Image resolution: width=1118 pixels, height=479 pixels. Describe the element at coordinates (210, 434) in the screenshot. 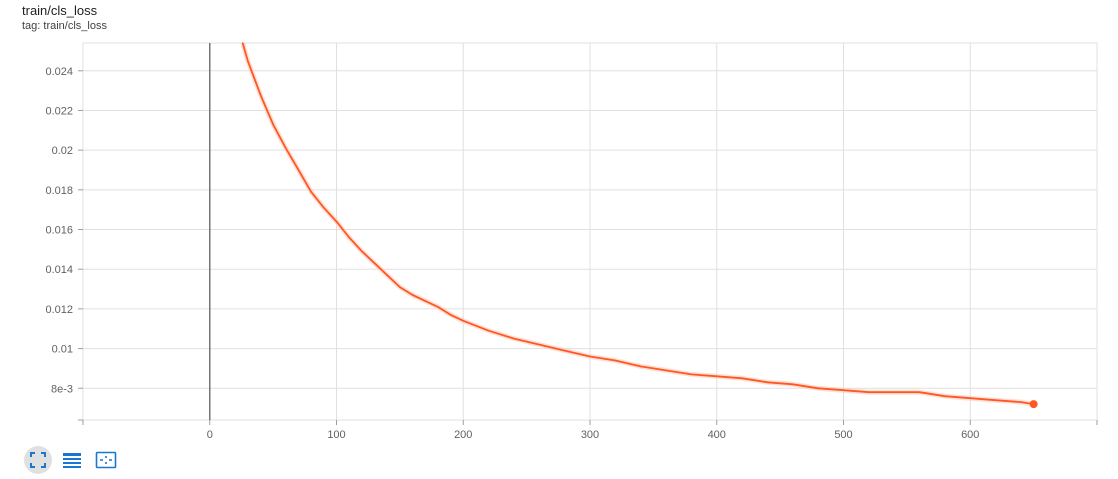

I see `x-tick-label: 0` at that location.